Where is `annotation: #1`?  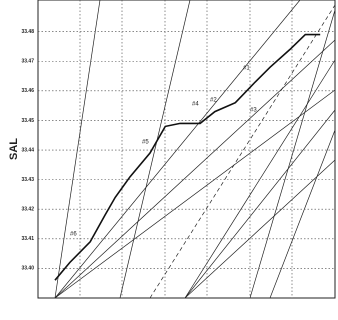
annotation: #1 is located at coordinates (246, 69).